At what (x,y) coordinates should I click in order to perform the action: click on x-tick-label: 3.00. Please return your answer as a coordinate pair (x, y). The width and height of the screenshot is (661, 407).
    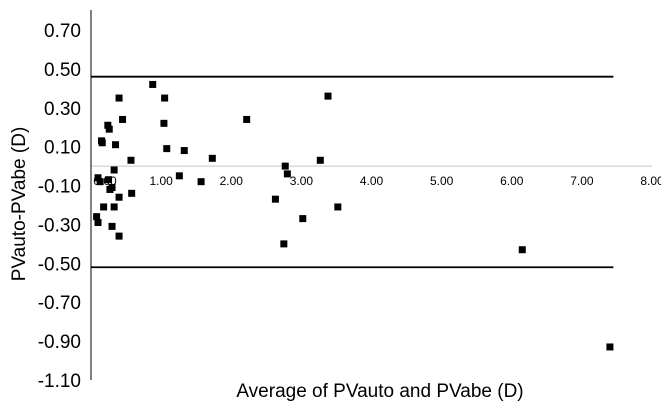
    Looking at the image, I should click on (302, 181).